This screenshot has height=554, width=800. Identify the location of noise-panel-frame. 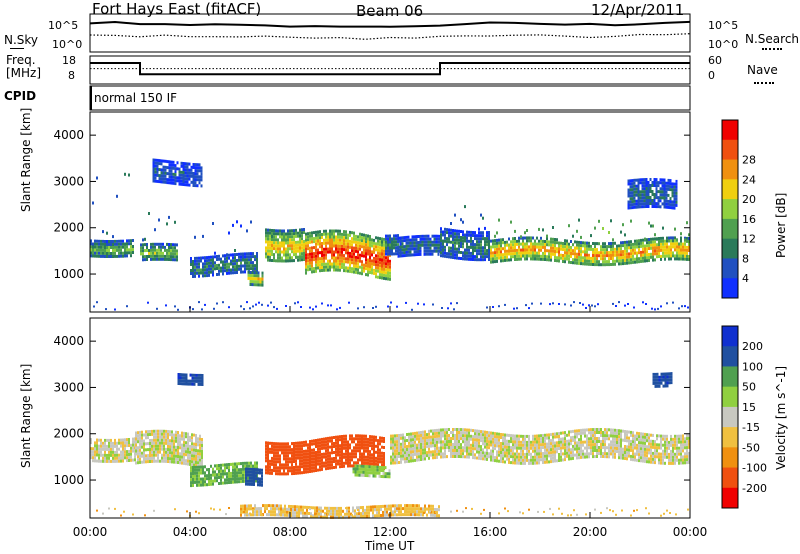
(390, 33).